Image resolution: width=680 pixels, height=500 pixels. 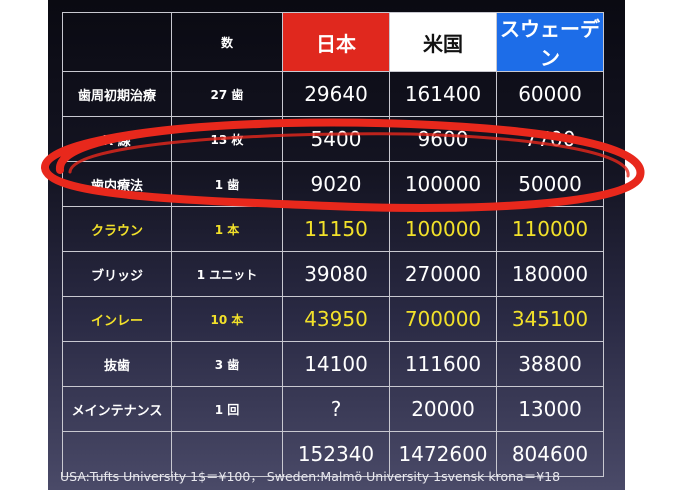 I want to click on row-sweden-cost: 7700, so click(x=550, y=139).